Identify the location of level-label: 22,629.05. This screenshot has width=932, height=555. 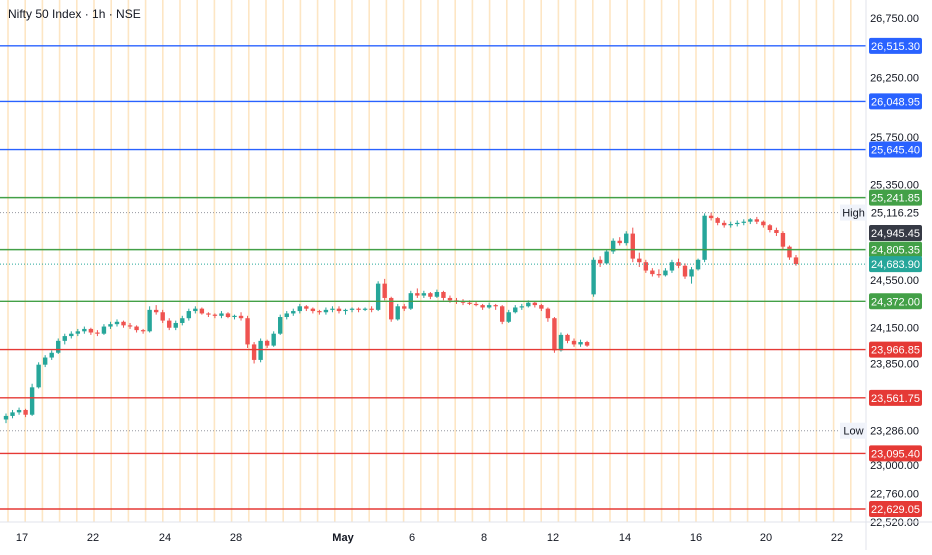
(895, 510).